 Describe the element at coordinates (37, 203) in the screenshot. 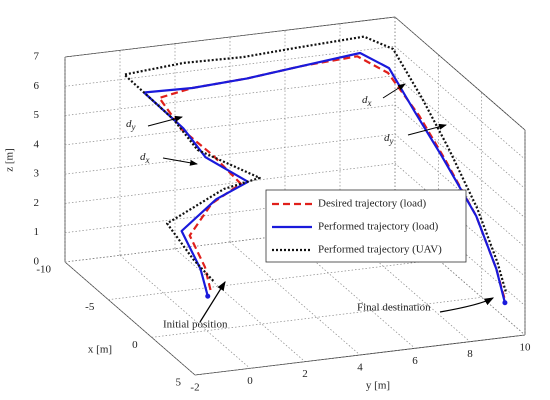

I see `z-tick-label: 2` at that location.